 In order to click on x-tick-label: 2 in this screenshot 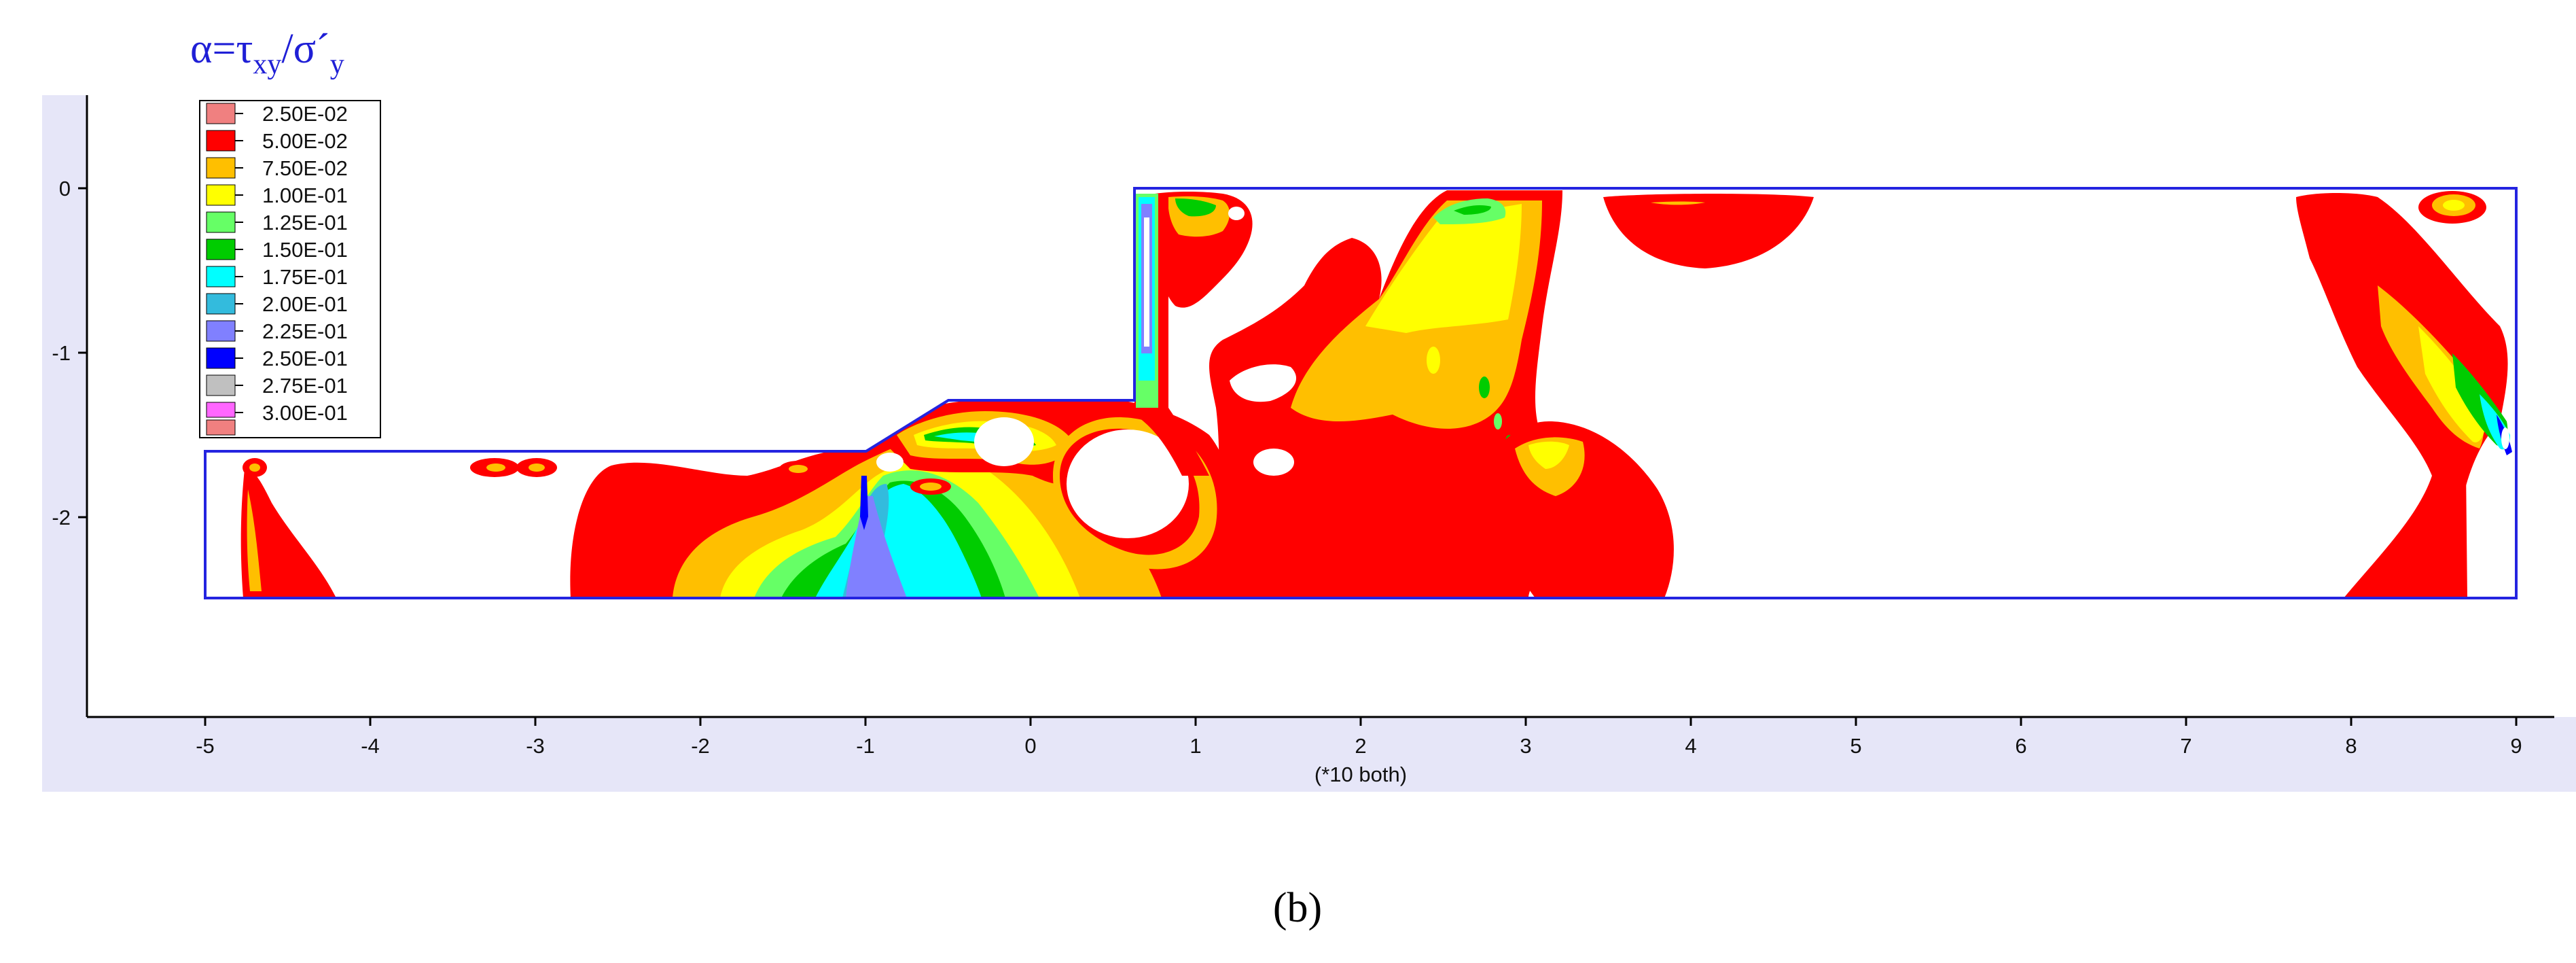, I will do `click(1361, 746)`.